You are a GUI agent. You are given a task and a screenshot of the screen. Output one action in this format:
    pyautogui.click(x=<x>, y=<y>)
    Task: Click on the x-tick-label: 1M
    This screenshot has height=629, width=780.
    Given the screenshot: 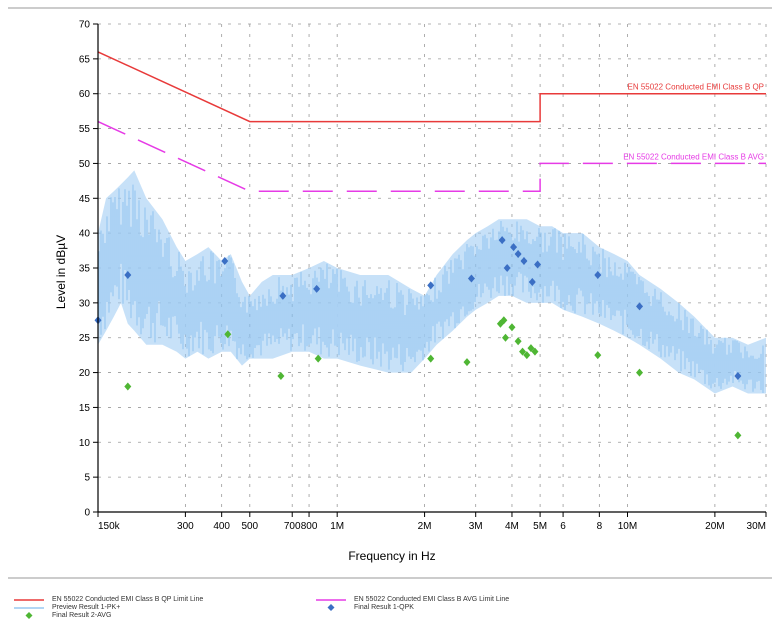 What is the action you would take?
    pyautogui.click(x=337, y=526)
    